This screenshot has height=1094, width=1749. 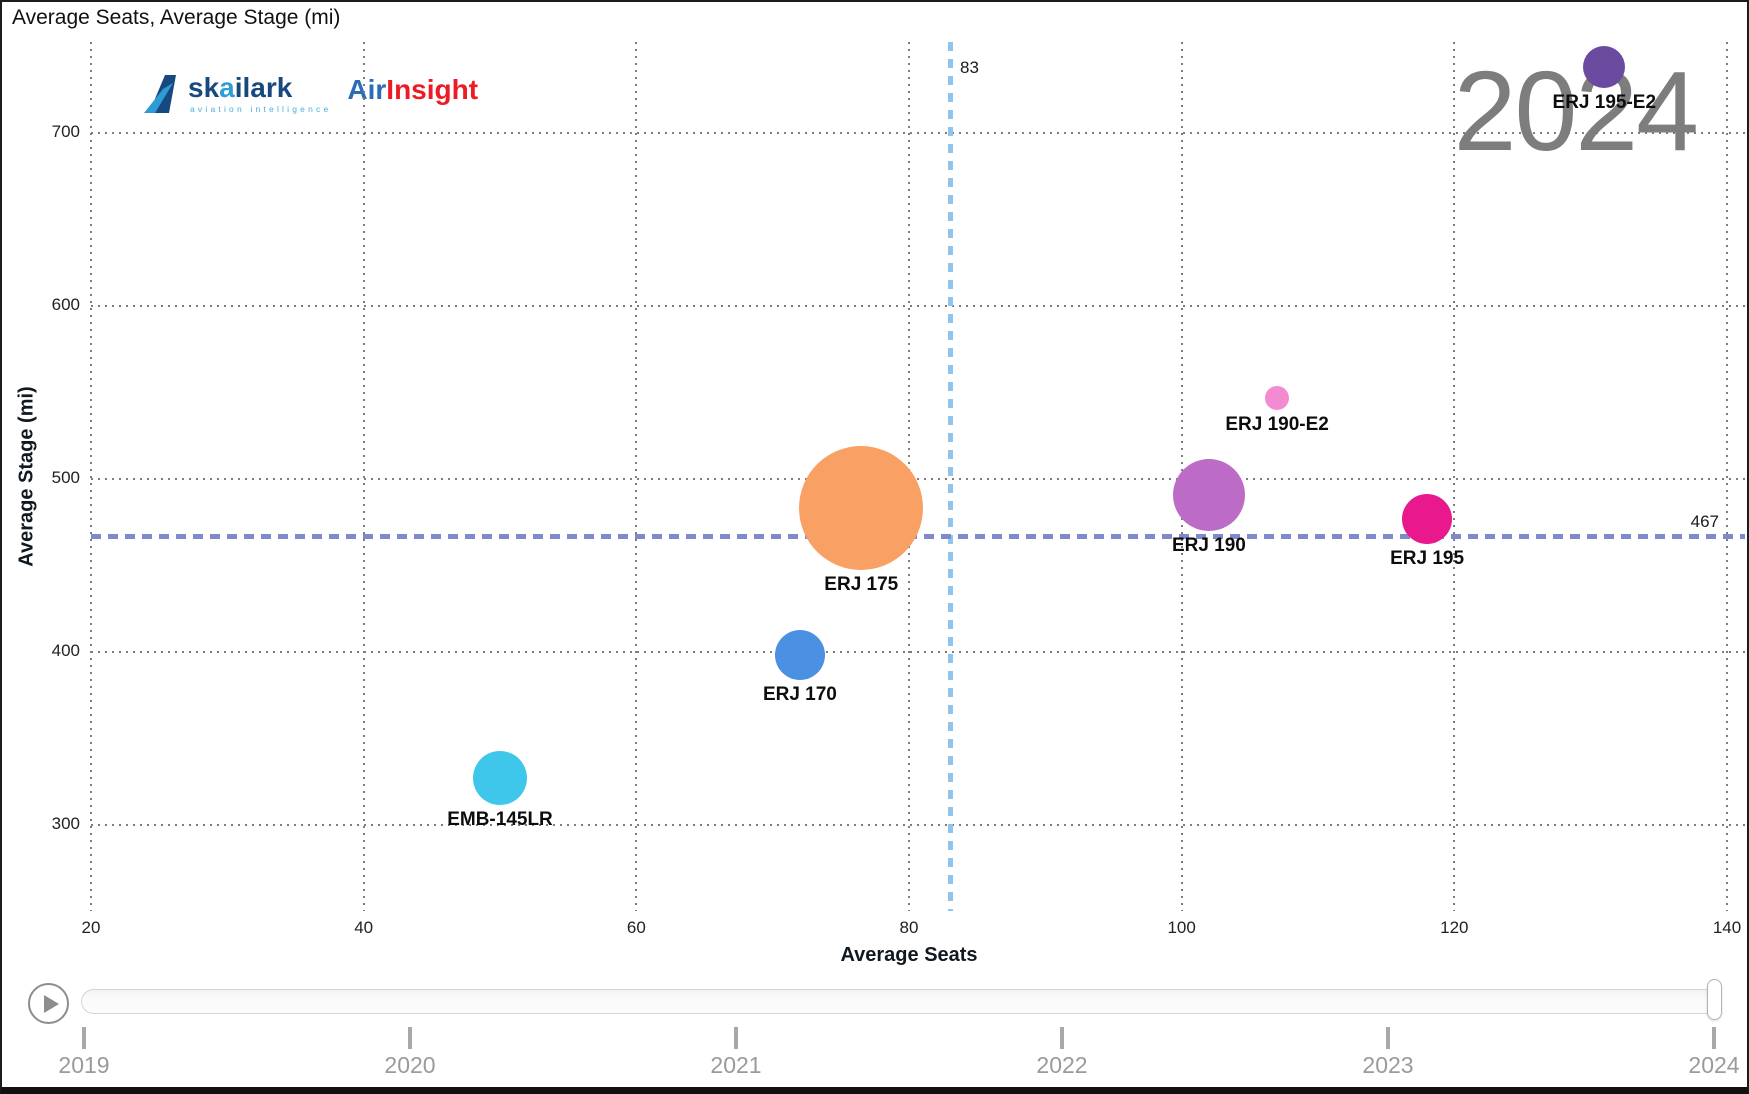 I want to click on bubble-label-ERJ 190-E2: ERJ 190-E2, so click(x=1277, y=424).